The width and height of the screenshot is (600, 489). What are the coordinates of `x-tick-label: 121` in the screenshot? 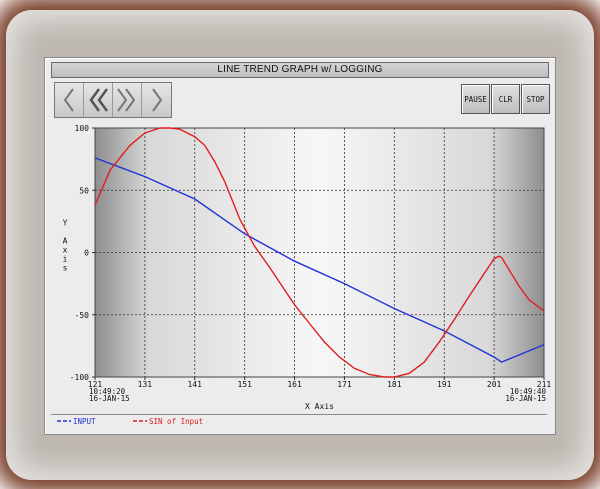 It's located at (95, 384).